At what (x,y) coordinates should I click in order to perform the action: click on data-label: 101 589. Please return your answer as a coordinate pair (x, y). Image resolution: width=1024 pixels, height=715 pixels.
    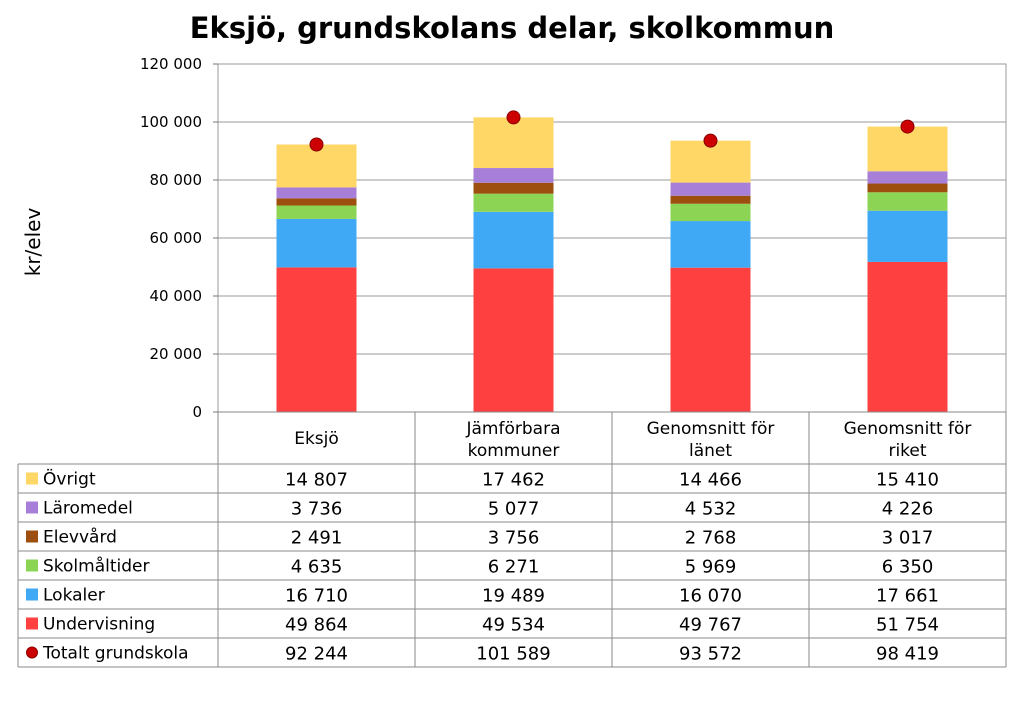
    Looking at the image, I should click on (513, 654).